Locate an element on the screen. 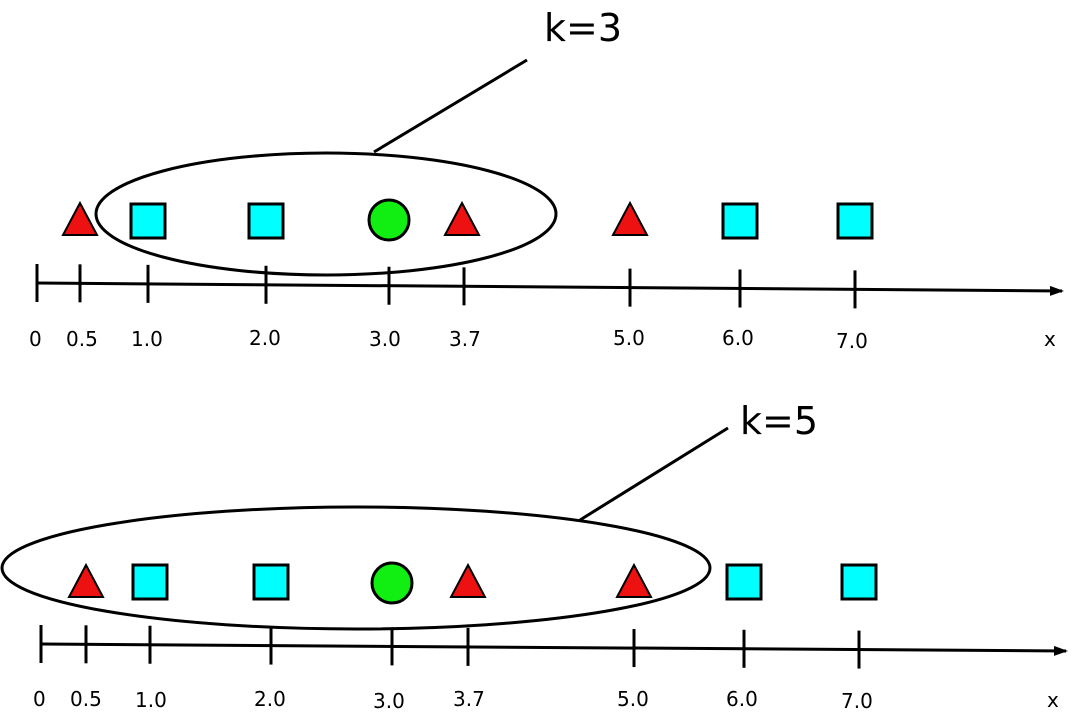 The image size is (1084, 718). k3-label: k=3 is located at coordinates (583, 28).